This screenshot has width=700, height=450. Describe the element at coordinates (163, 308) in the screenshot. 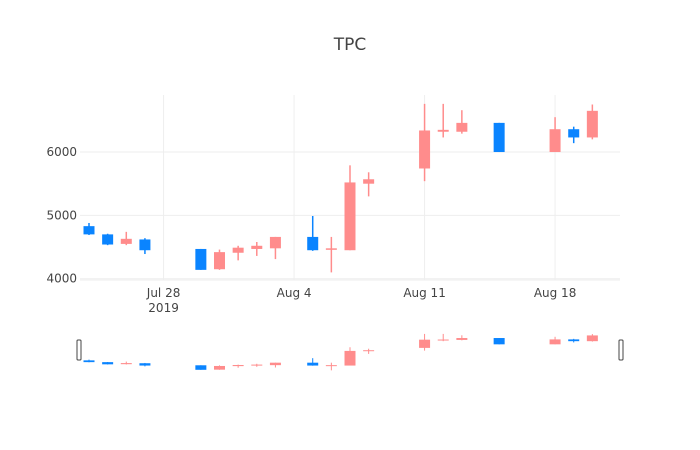

I see `x-tick-sublabel: 2019` at that location.